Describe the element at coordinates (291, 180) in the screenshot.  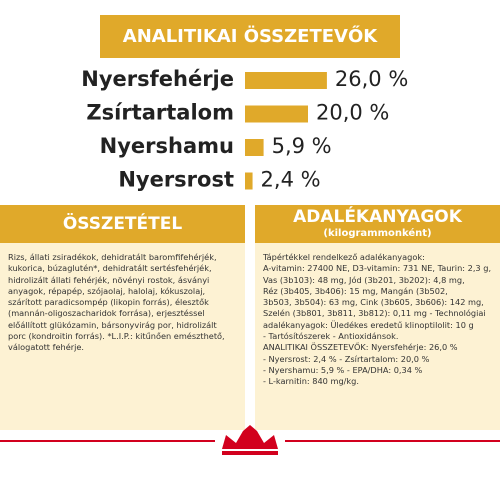
I see `nutrient-value: 2,4 %` at that location.